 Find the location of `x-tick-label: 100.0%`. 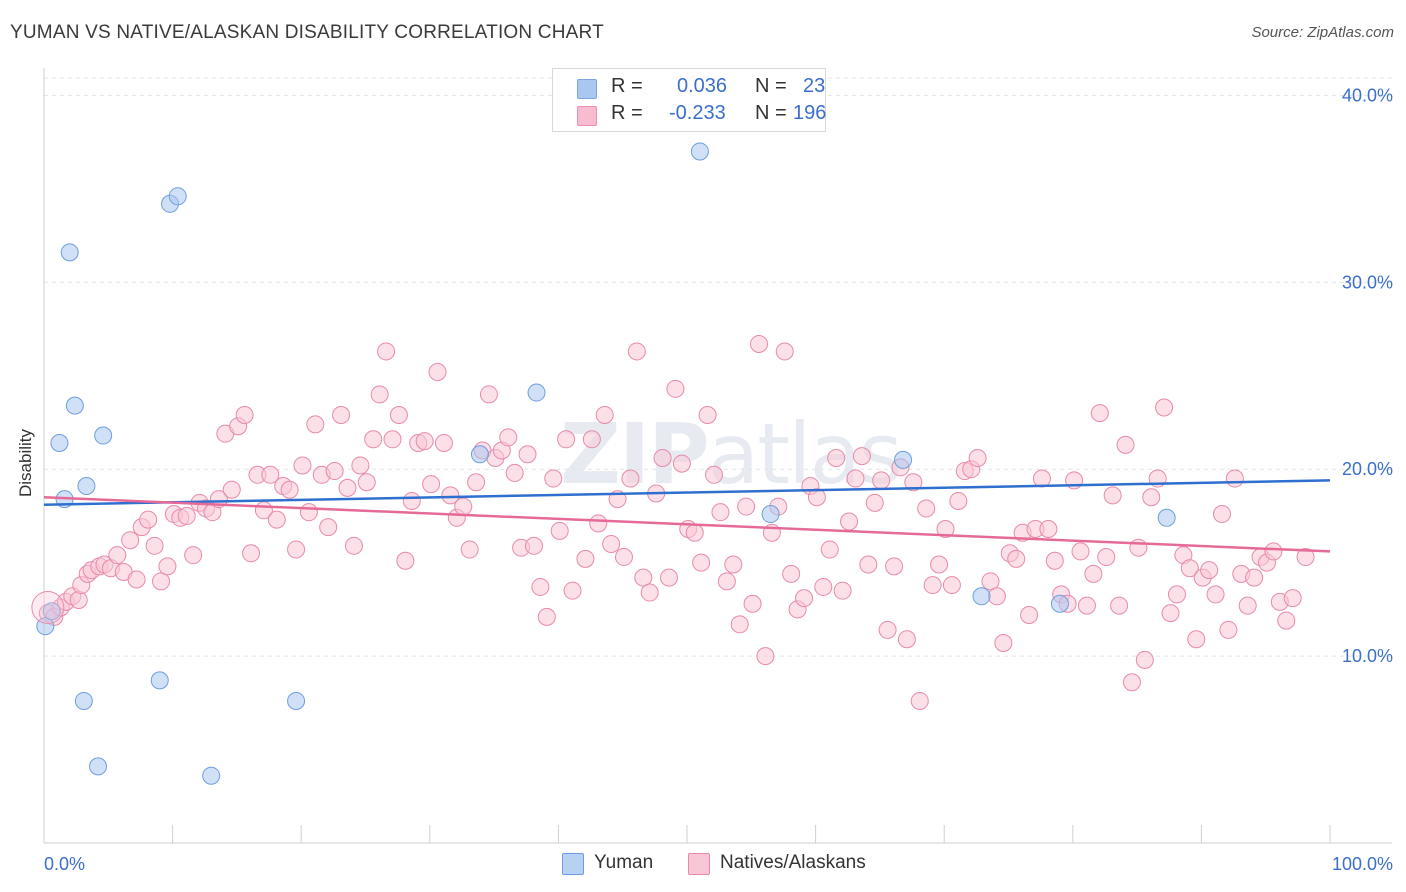

x-tick-label: 100.0% is located at coordinates (1362, 864).